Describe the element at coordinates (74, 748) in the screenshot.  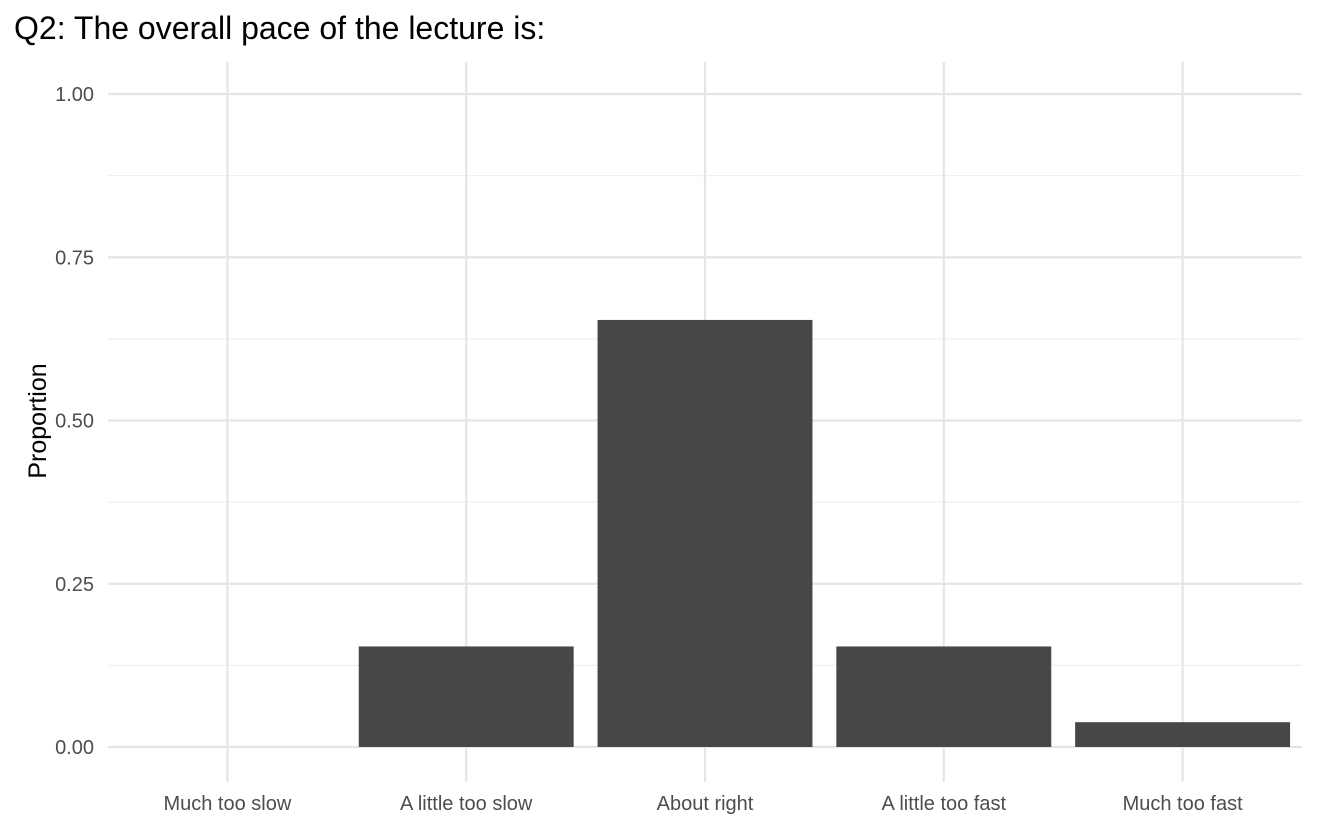
I see `y-tick-label: 0.00` at that location.